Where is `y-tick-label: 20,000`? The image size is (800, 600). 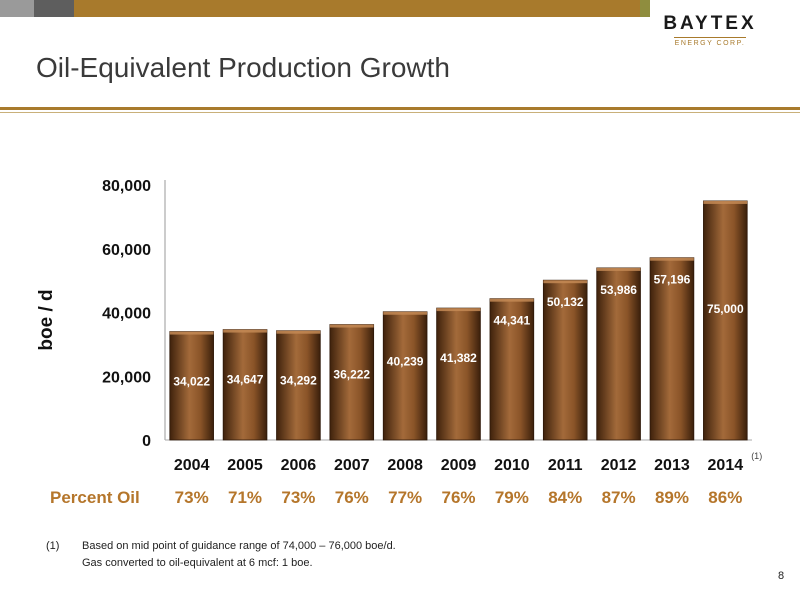 y-tick-label: 20,000 is located at coordinates (126, 377).